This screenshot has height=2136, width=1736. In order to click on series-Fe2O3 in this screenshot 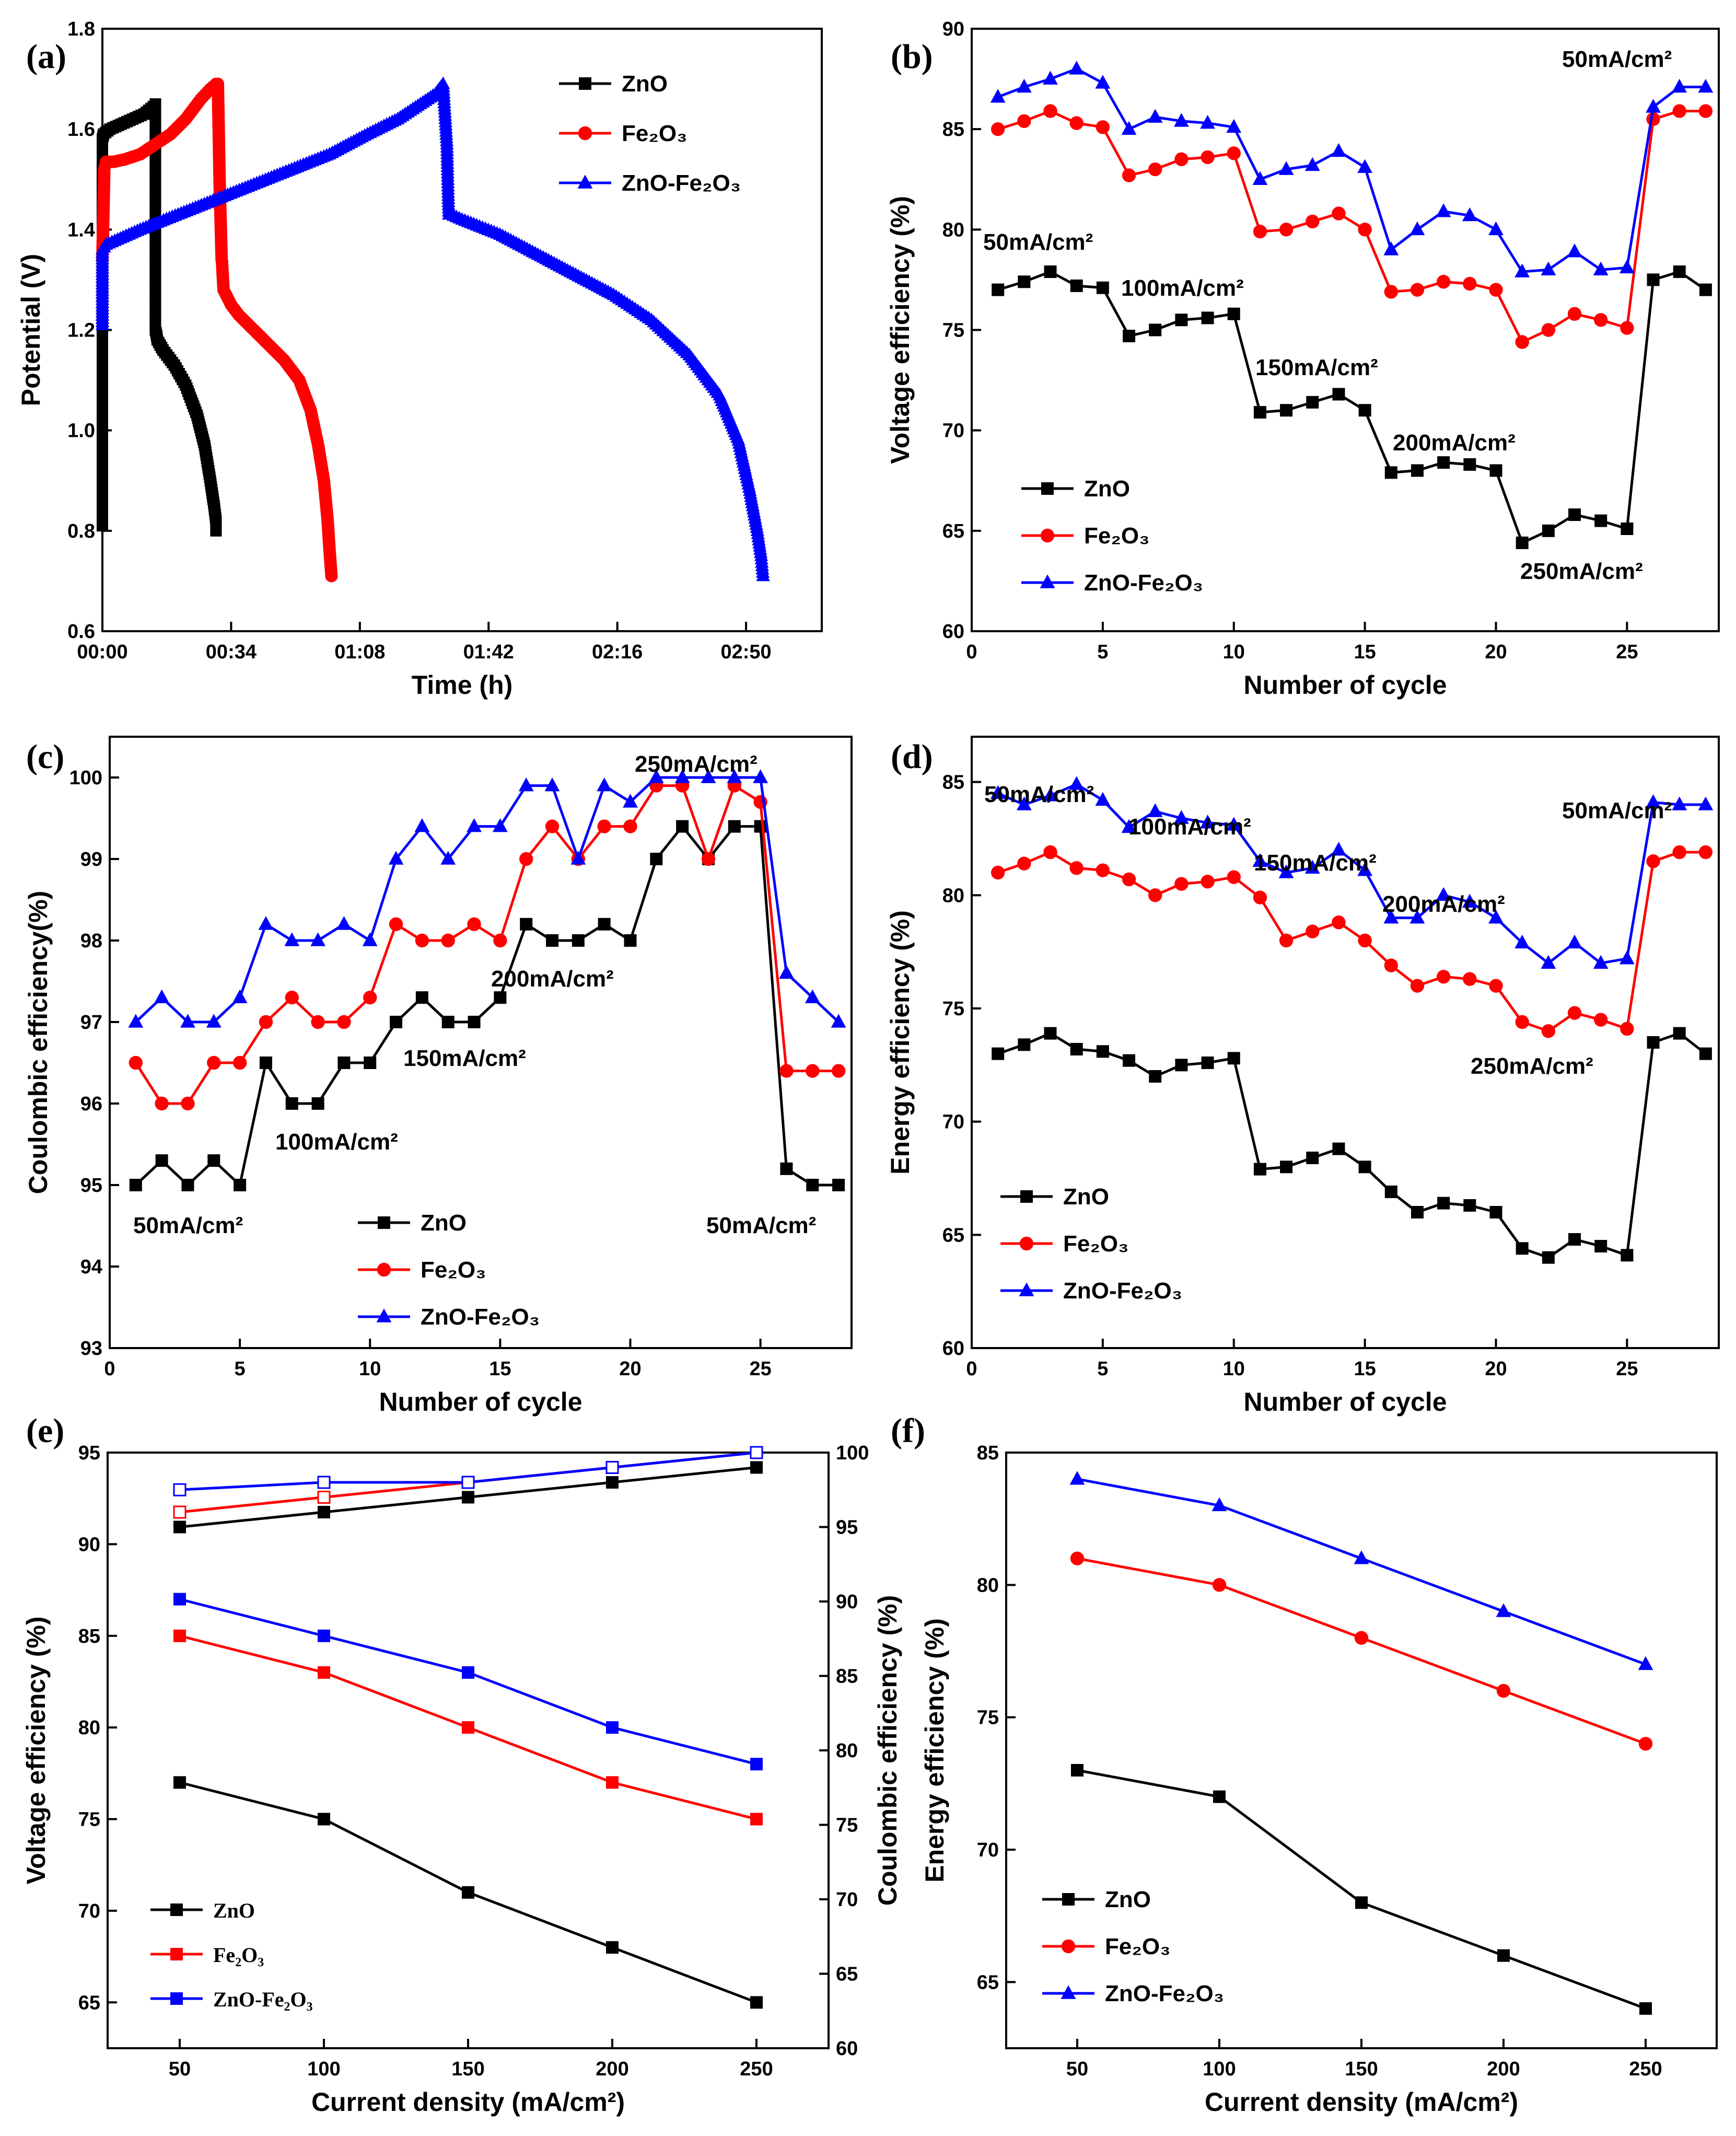, I will do `click(1361, 1651)`.